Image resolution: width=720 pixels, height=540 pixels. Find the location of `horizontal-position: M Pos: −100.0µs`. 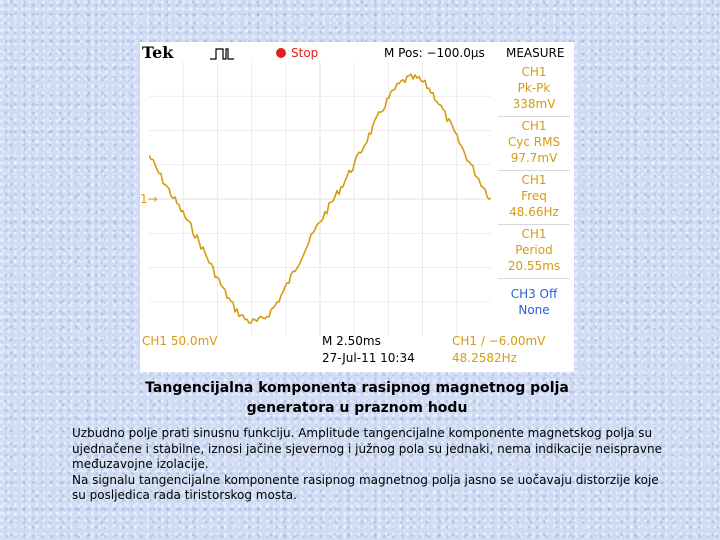

horizontal-position: M Pos: −100.0µs is located at coordinates (434, 53).